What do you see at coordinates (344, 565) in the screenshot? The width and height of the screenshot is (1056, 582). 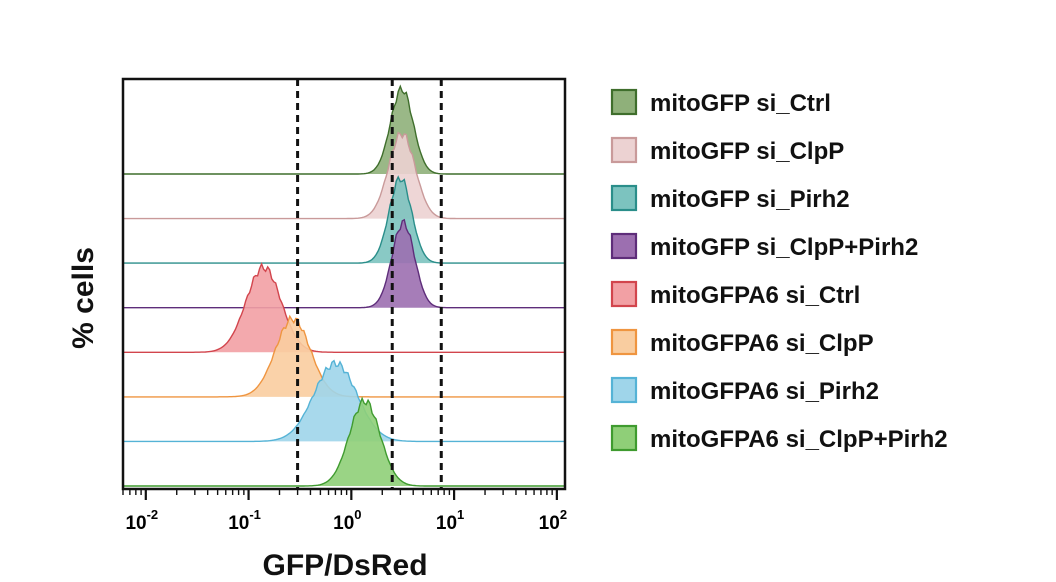 I see `x-axis-title: GFP/DsRed` at bounding box center [344, 565].